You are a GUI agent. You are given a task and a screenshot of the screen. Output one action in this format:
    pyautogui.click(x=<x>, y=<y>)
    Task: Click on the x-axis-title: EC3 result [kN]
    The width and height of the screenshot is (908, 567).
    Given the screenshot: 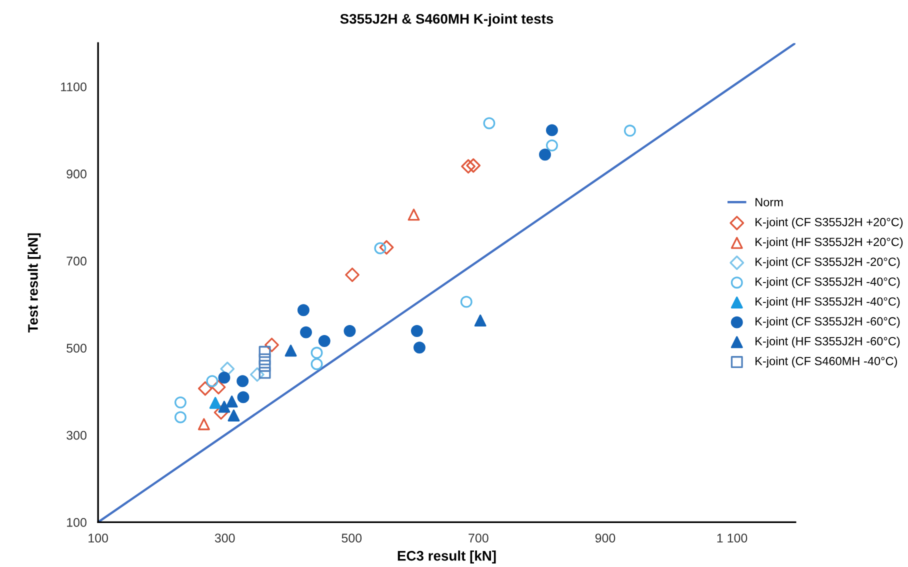 What is the action you would take?
    pyautogui.click(x=447, y=557)
    